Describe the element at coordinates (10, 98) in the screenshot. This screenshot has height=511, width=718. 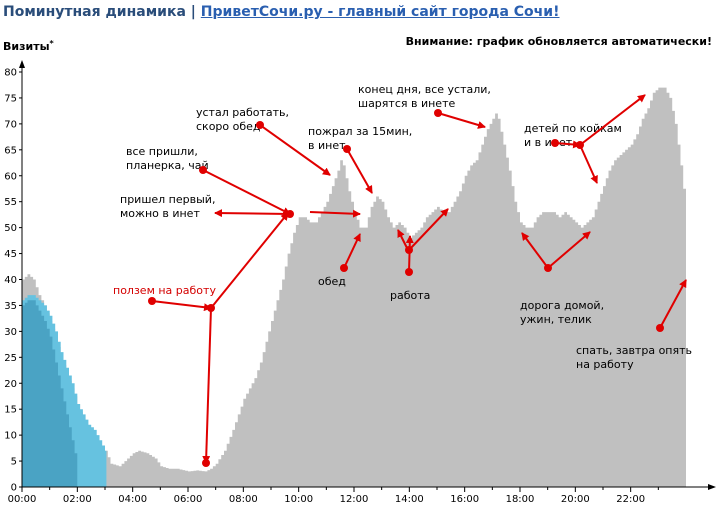
I see `y-tick-label: 75` at that location.